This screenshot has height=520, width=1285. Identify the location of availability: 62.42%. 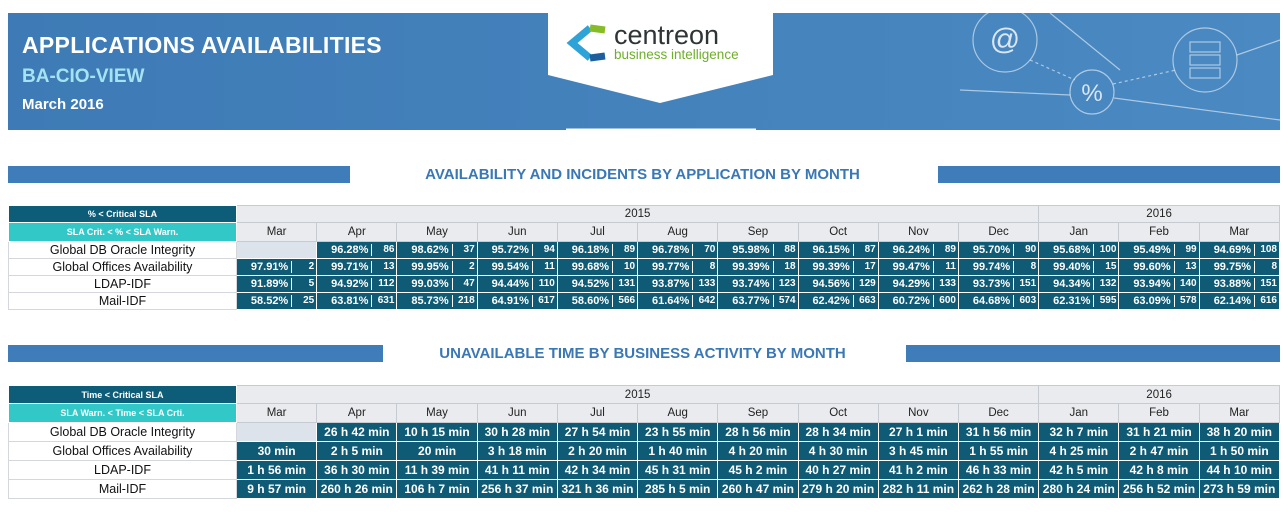
(831, 301).